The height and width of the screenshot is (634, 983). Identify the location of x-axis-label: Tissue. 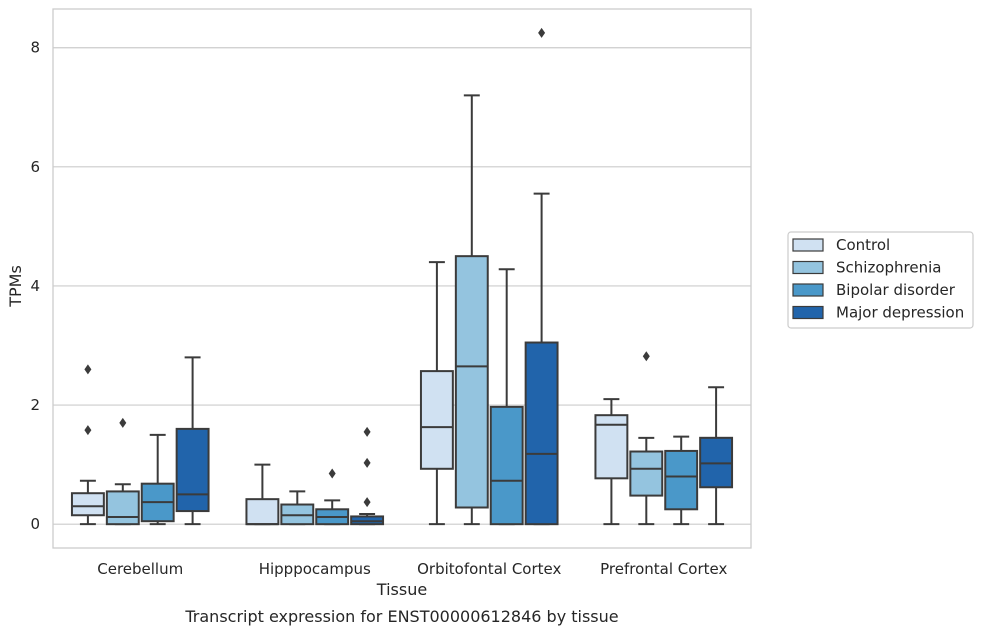
(401, 589).